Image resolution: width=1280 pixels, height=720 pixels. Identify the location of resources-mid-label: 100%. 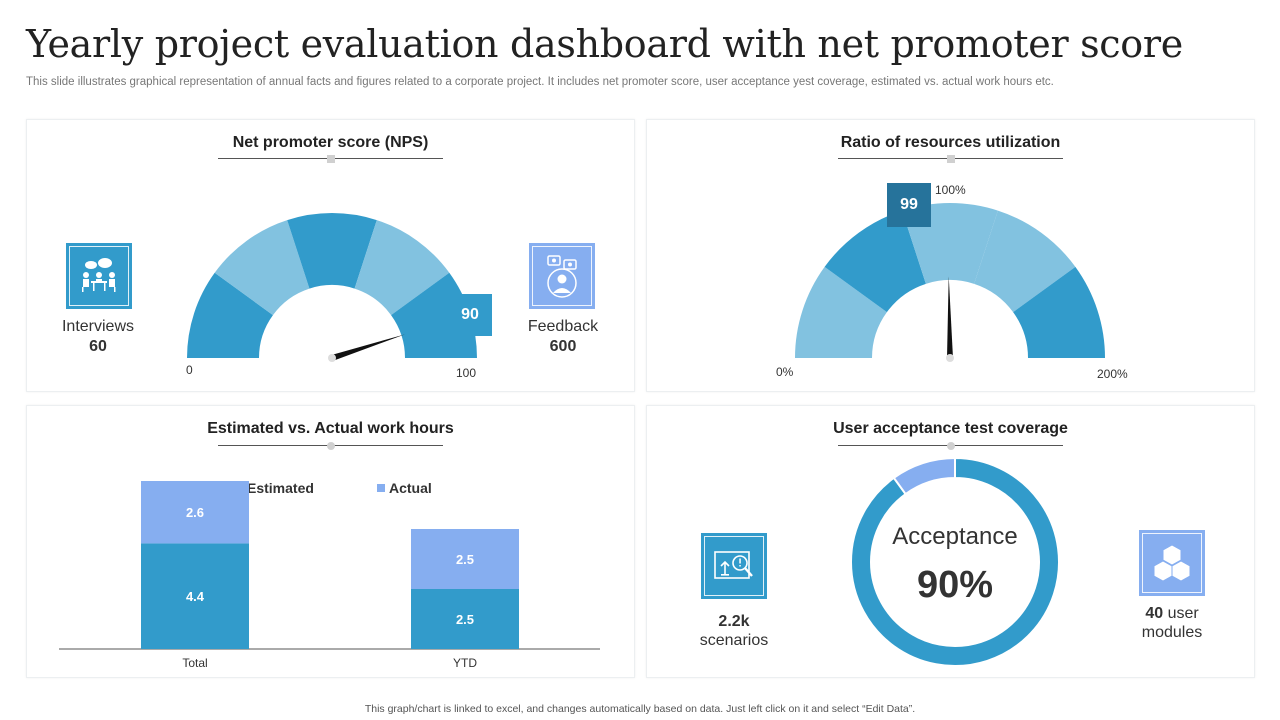
(950, 190).